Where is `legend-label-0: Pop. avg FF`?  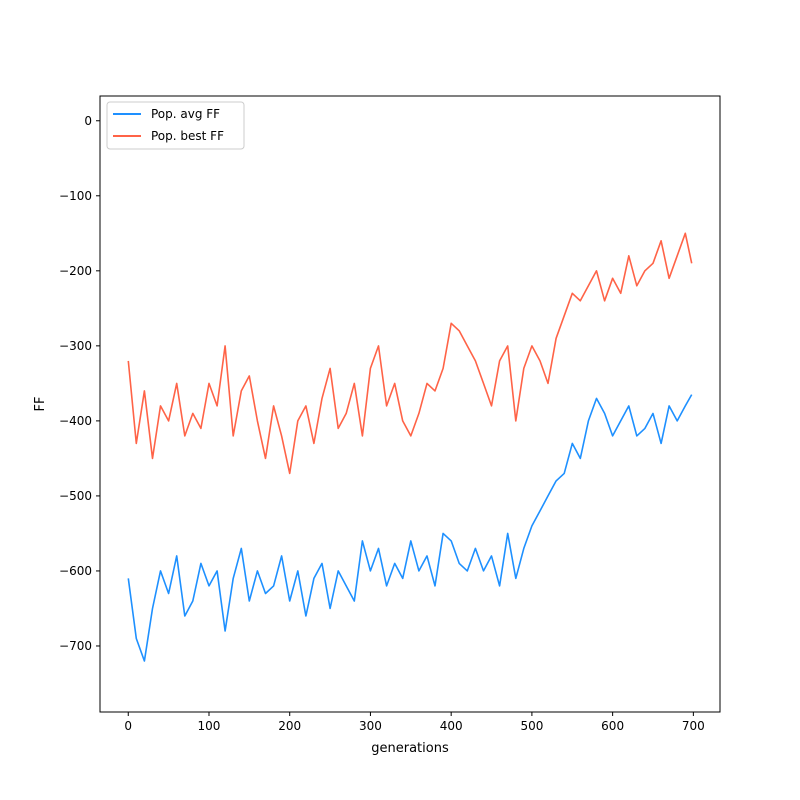
legend-label-0: Pop. avg FF is located at coordinates (185, 114).